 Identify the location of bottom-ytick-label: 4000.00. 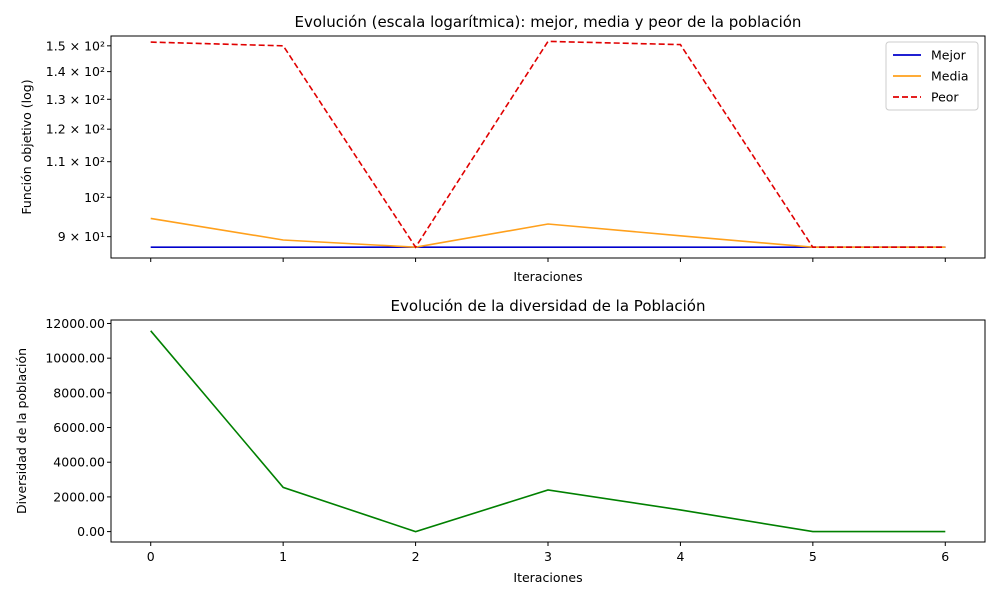
(79, 462).